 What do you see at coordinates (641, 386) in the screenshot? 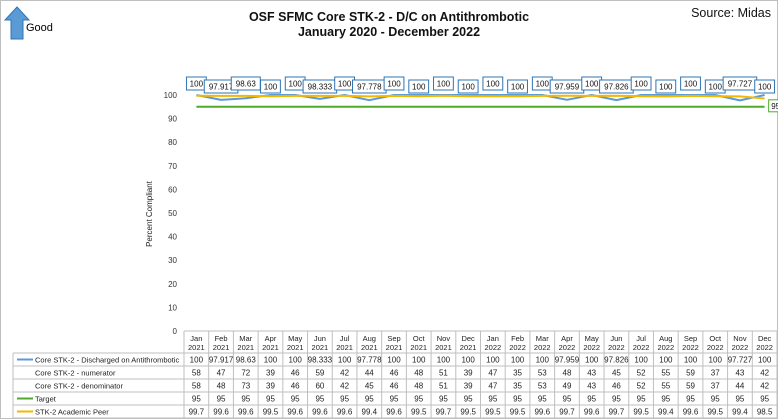
I see `table-cell: 52` at bounding box center [641, 386].